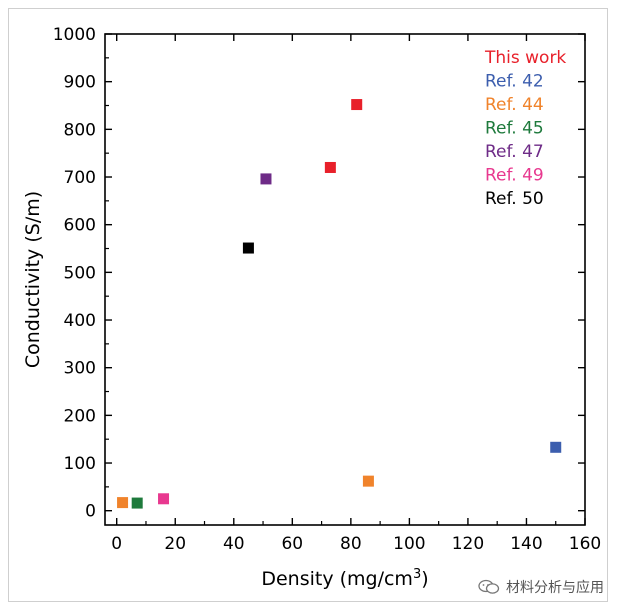 This screenshot has height=611, width=618. Describe the element at coordinates (514, 152) in the screenshot. I see `legend-entry: Ref. 47` at that location.